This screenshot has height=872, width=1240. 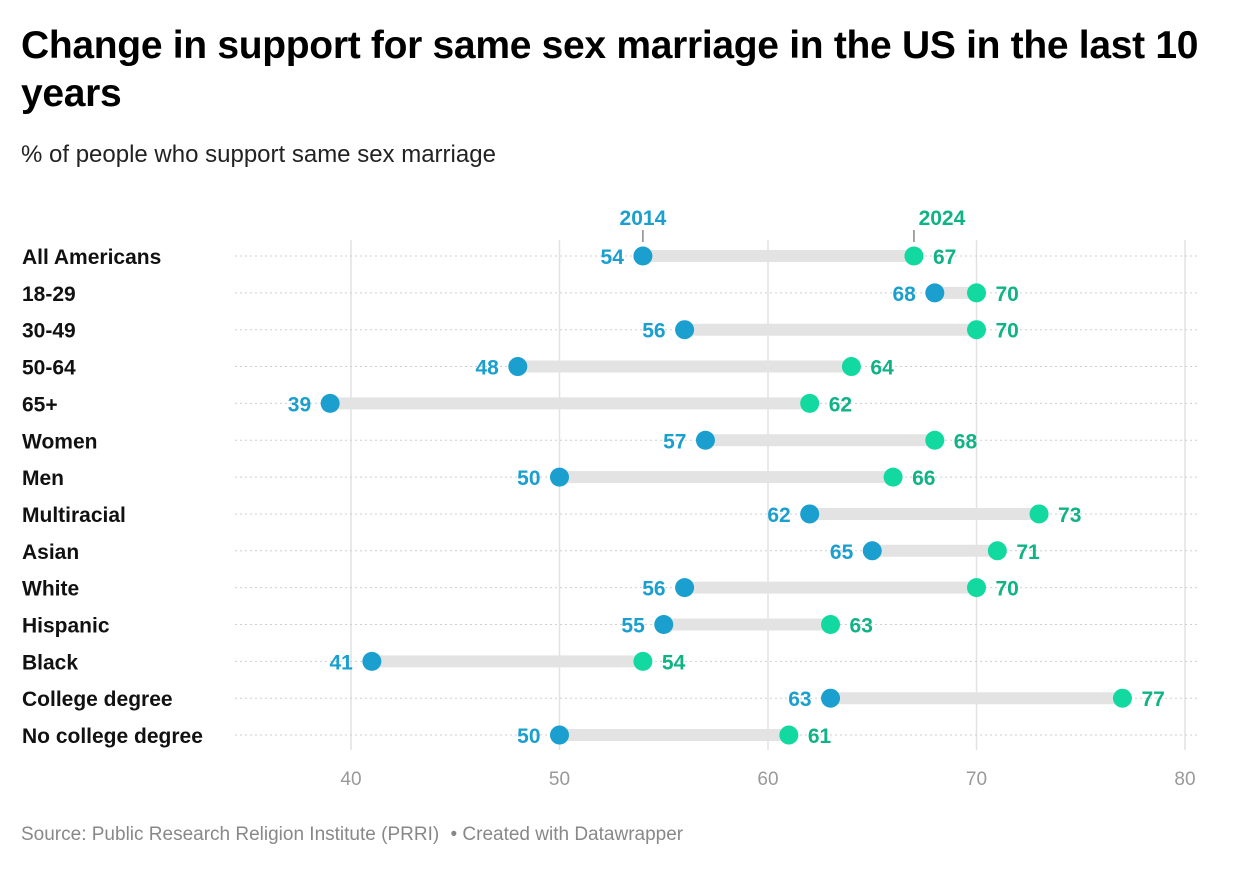 What do you see at coordinates (633, 626) in the screenshot?
I see `value-label-2014: 55` at bounding box center [633, 626].